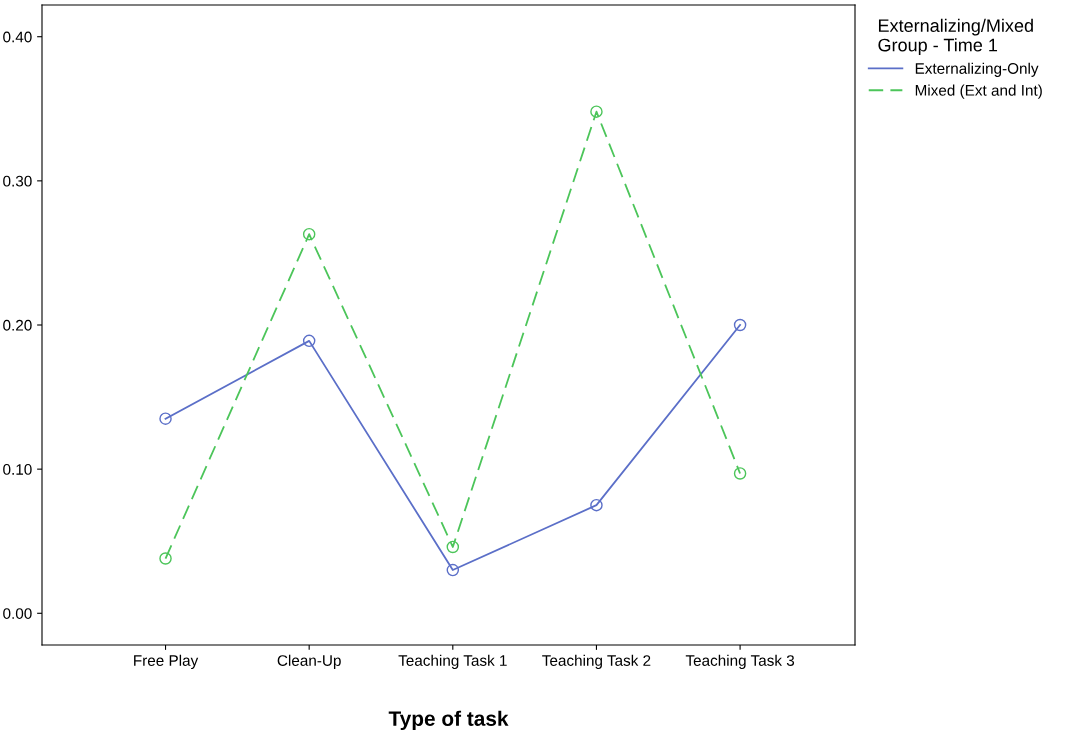 The width and height of the screenshot is (1065, 754). Describe the element at coordinates (955, 37) in the screenshot. I see `legend-title: Externalizing/Mixed Group - Time 1` at that location.